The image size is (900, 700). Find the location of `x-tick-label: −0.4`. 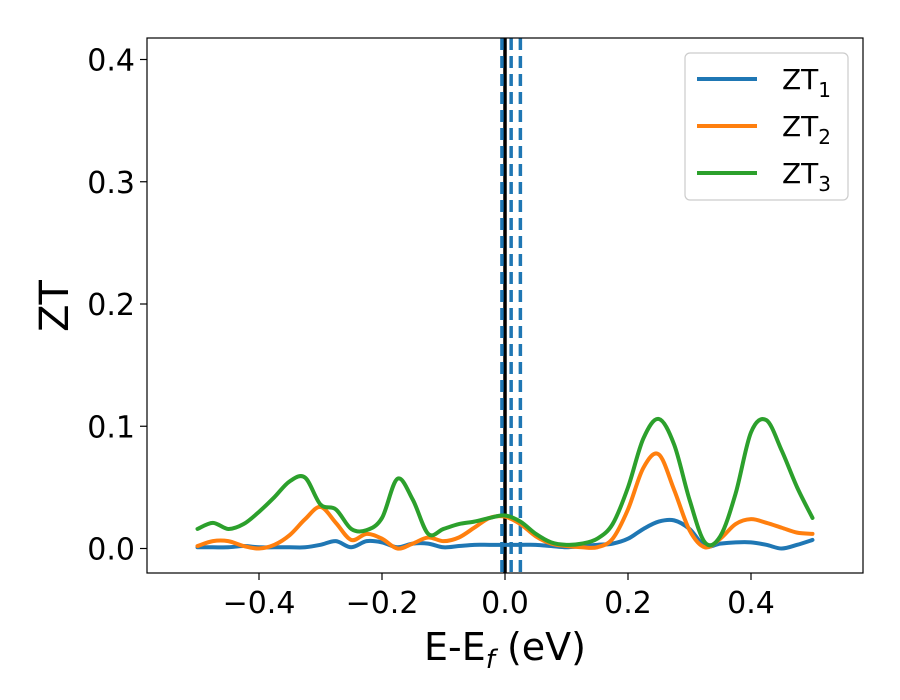

x-tick-label: −0.4 is located at coordinates (259, 603).